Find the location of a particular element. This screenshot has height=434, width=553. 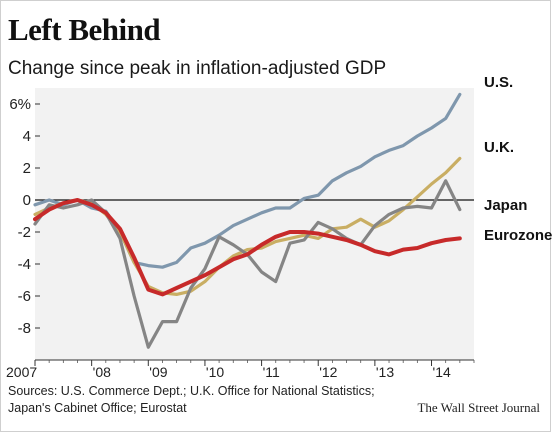

y-tick-label: 0 is located at coordinates (27, 200).